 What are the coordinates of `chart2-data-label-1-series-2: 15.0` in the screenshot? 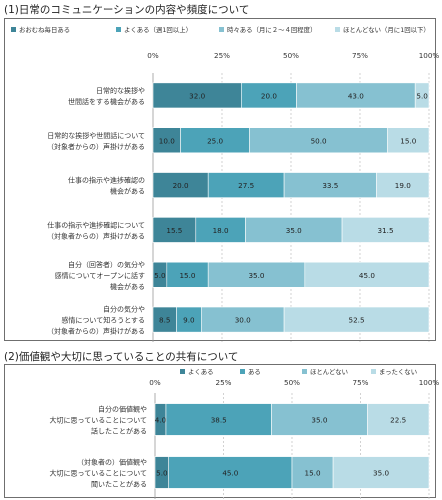 It's located at (313, 473).